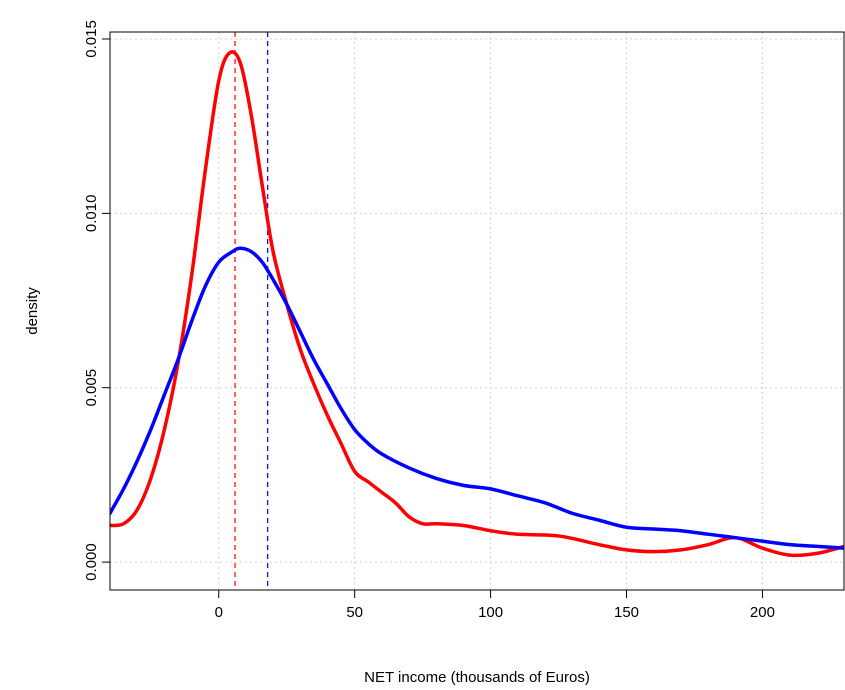 The image size is (845, 690). What do you see at coordinates (219, 612) in the screenshot?
I see `x-tick-label: 0` at bounding box center [219, 612].